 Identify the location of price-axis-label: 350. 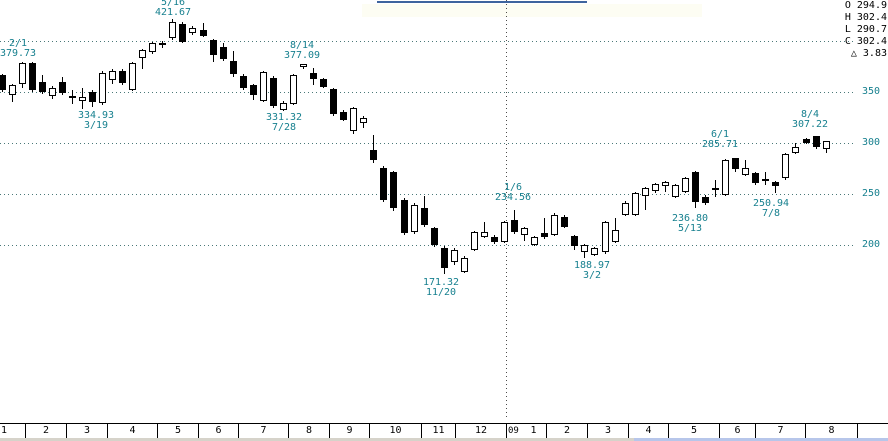
(870, 91).